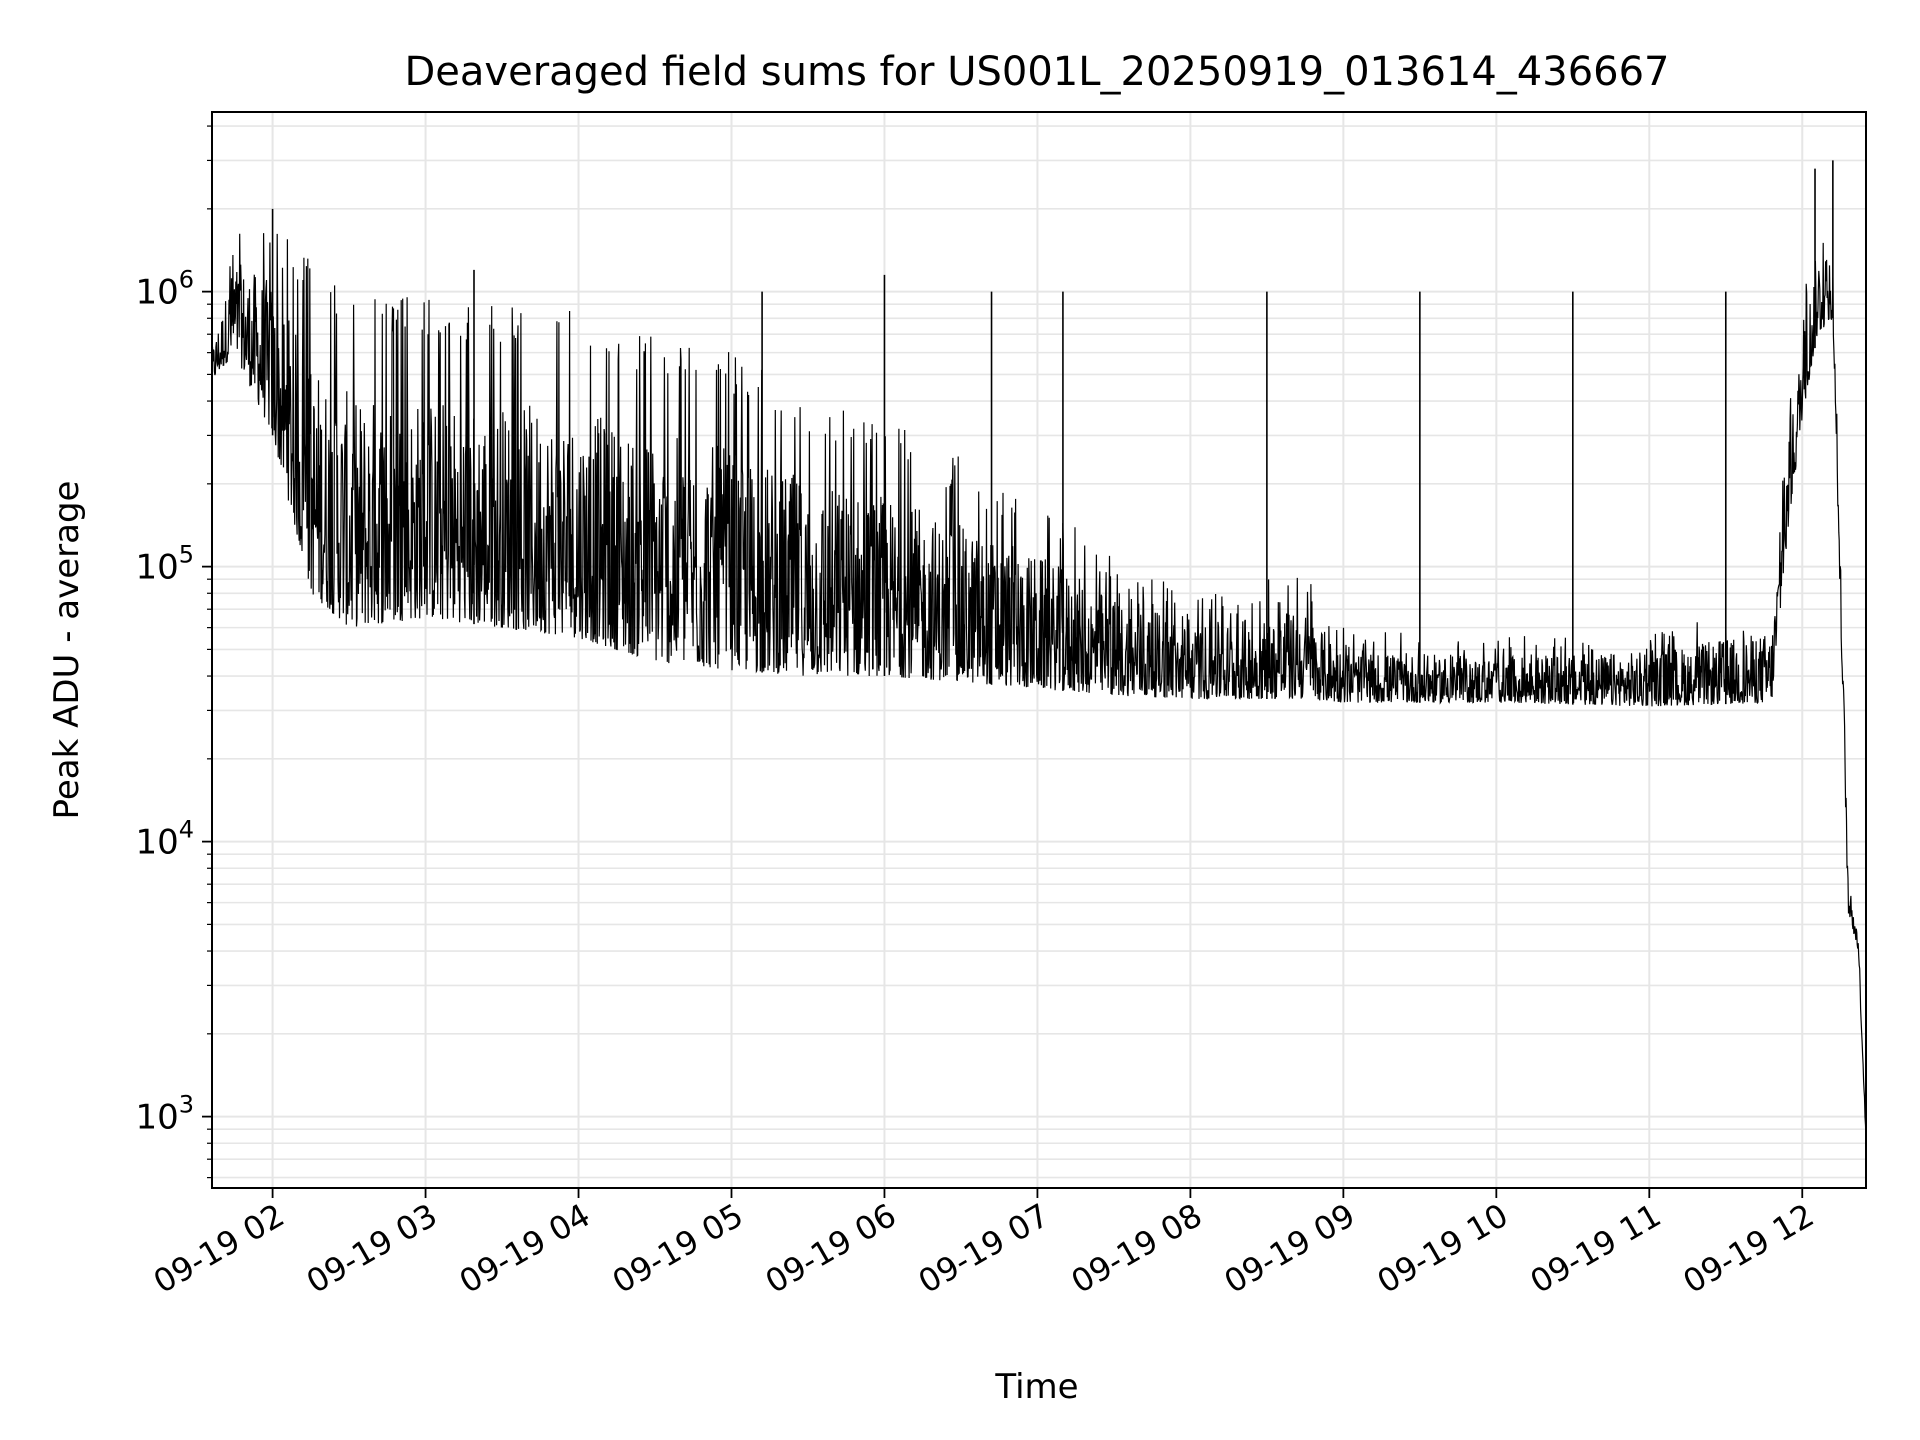 Image resolution: width=1920 pixels, height=1440 pixels. What do you see at coordinates (164, 839) in the screenshot?
I see `y-tick-label: 10⁴` at bounding box center [164, 839].